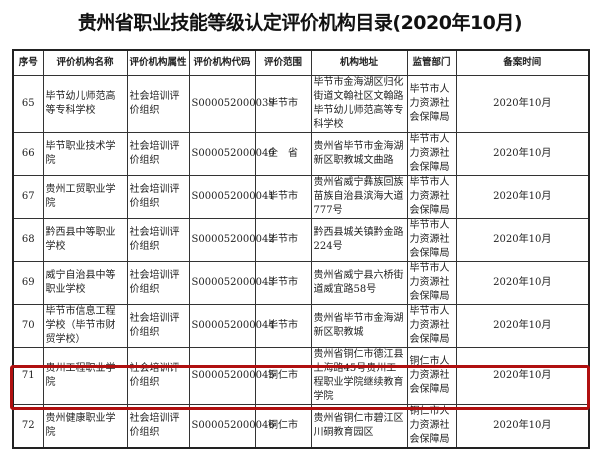  I want to click on cell-code: S000052000046, so click(231, 425).